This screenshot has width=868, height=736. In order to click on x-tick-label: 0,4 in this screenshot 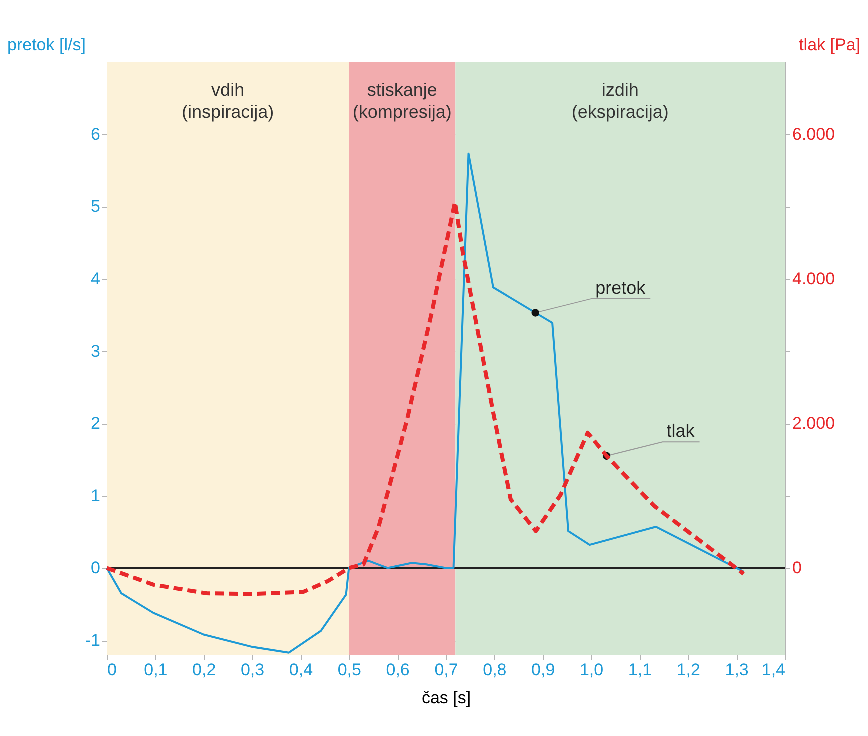, I will do `click(301, 670)`.